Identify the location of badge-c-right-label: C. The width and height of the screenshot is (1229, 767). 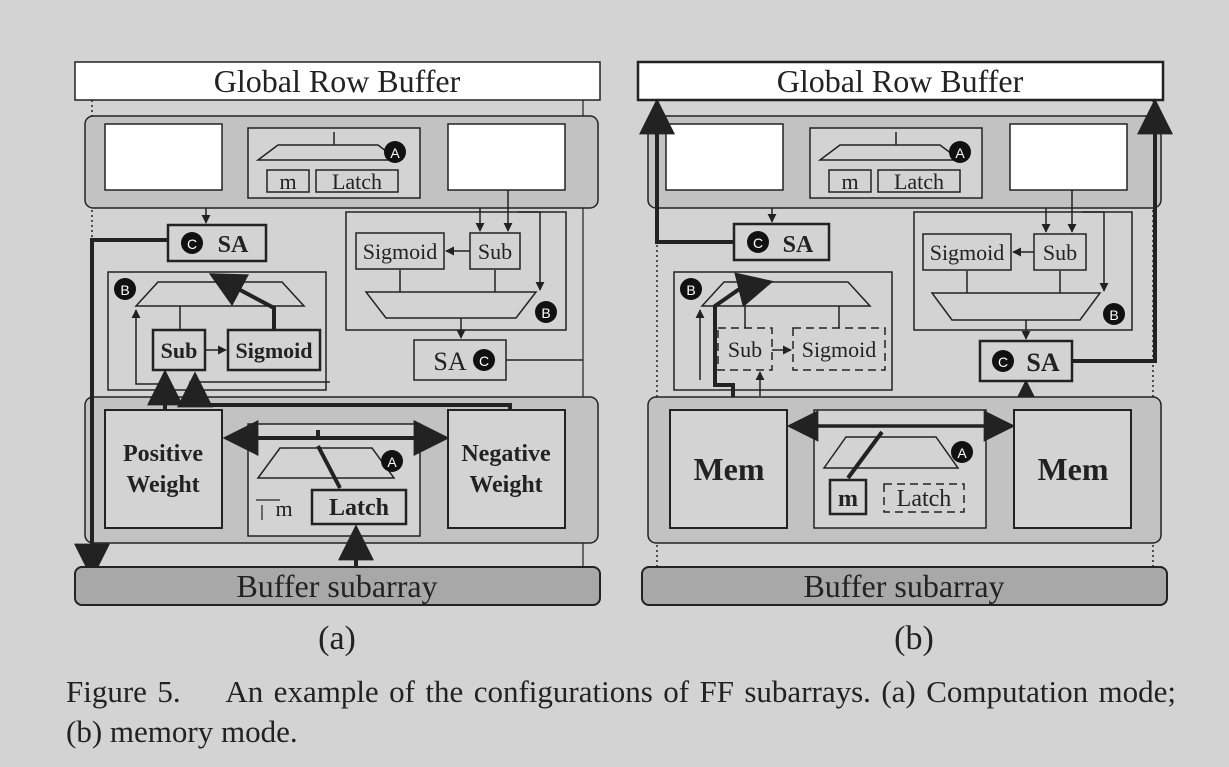
(484, 361).